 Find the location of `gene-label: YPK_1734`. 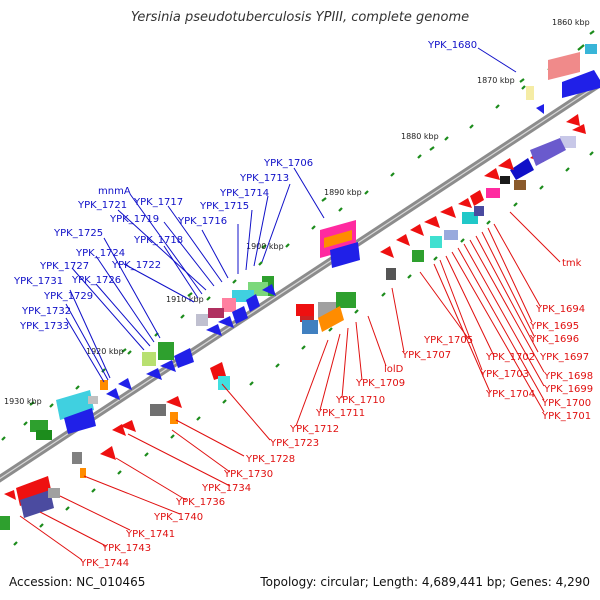

gene-label: YPK_1734 is located at coordinates (226, 488).